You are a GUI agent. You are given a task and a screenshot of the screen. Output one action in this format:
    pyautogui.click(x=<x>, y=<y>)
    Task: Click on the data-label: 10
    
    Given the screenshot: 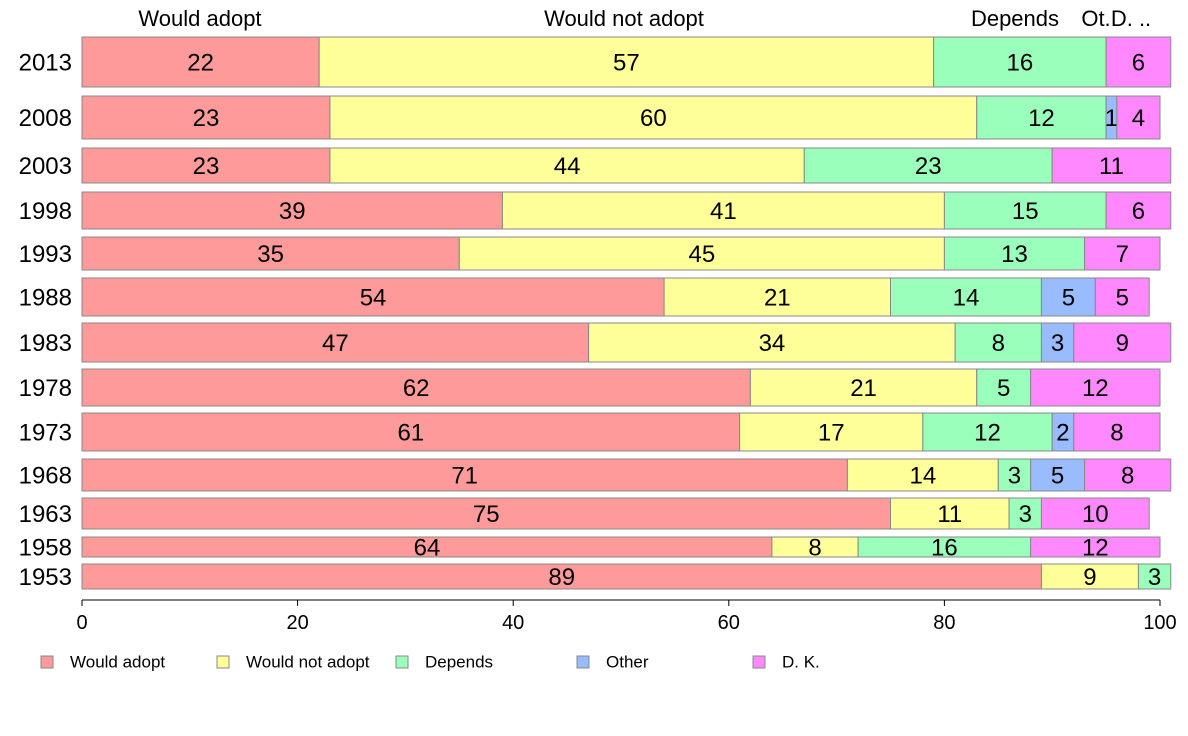 What is the action you would take?
    pyautogui.click(x=1095, y=514)
    